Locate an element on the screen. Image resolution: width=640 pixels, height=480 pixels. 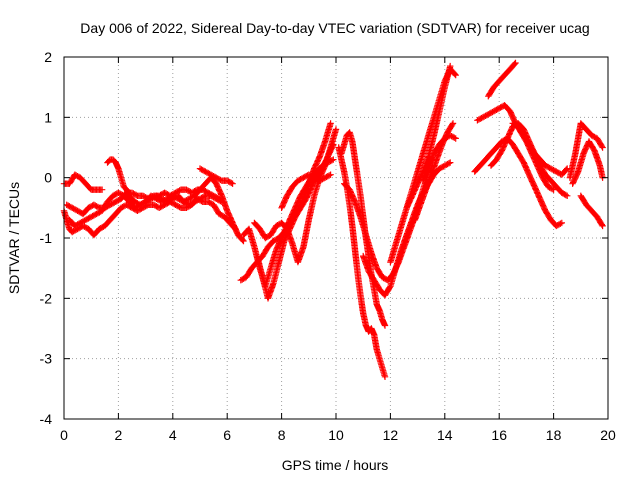
x-tick-label: 20 is located at coordinates (608, 435).